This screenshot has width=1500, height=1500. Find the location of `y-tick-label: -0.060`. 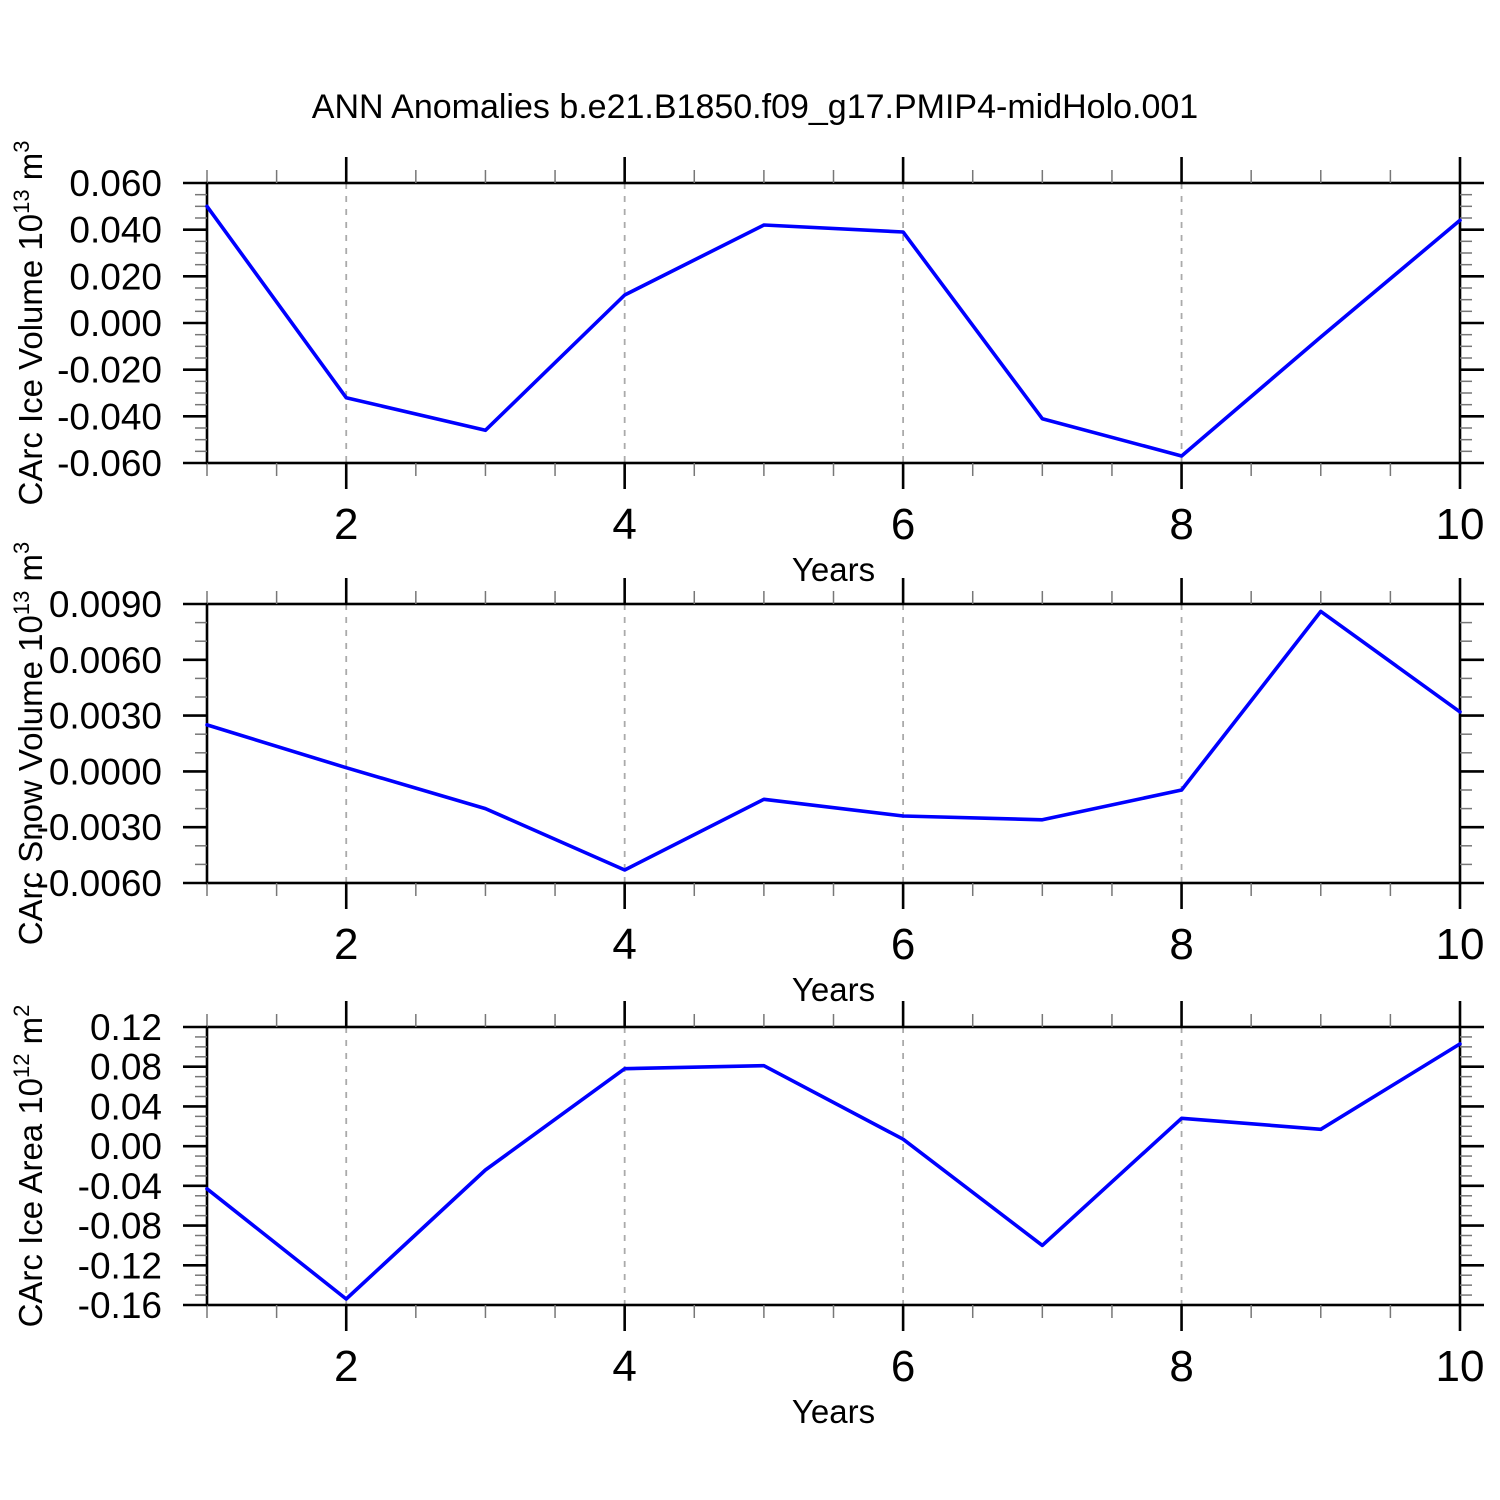

y-tick-label: -0.060 is located at coordinates (109, 463).